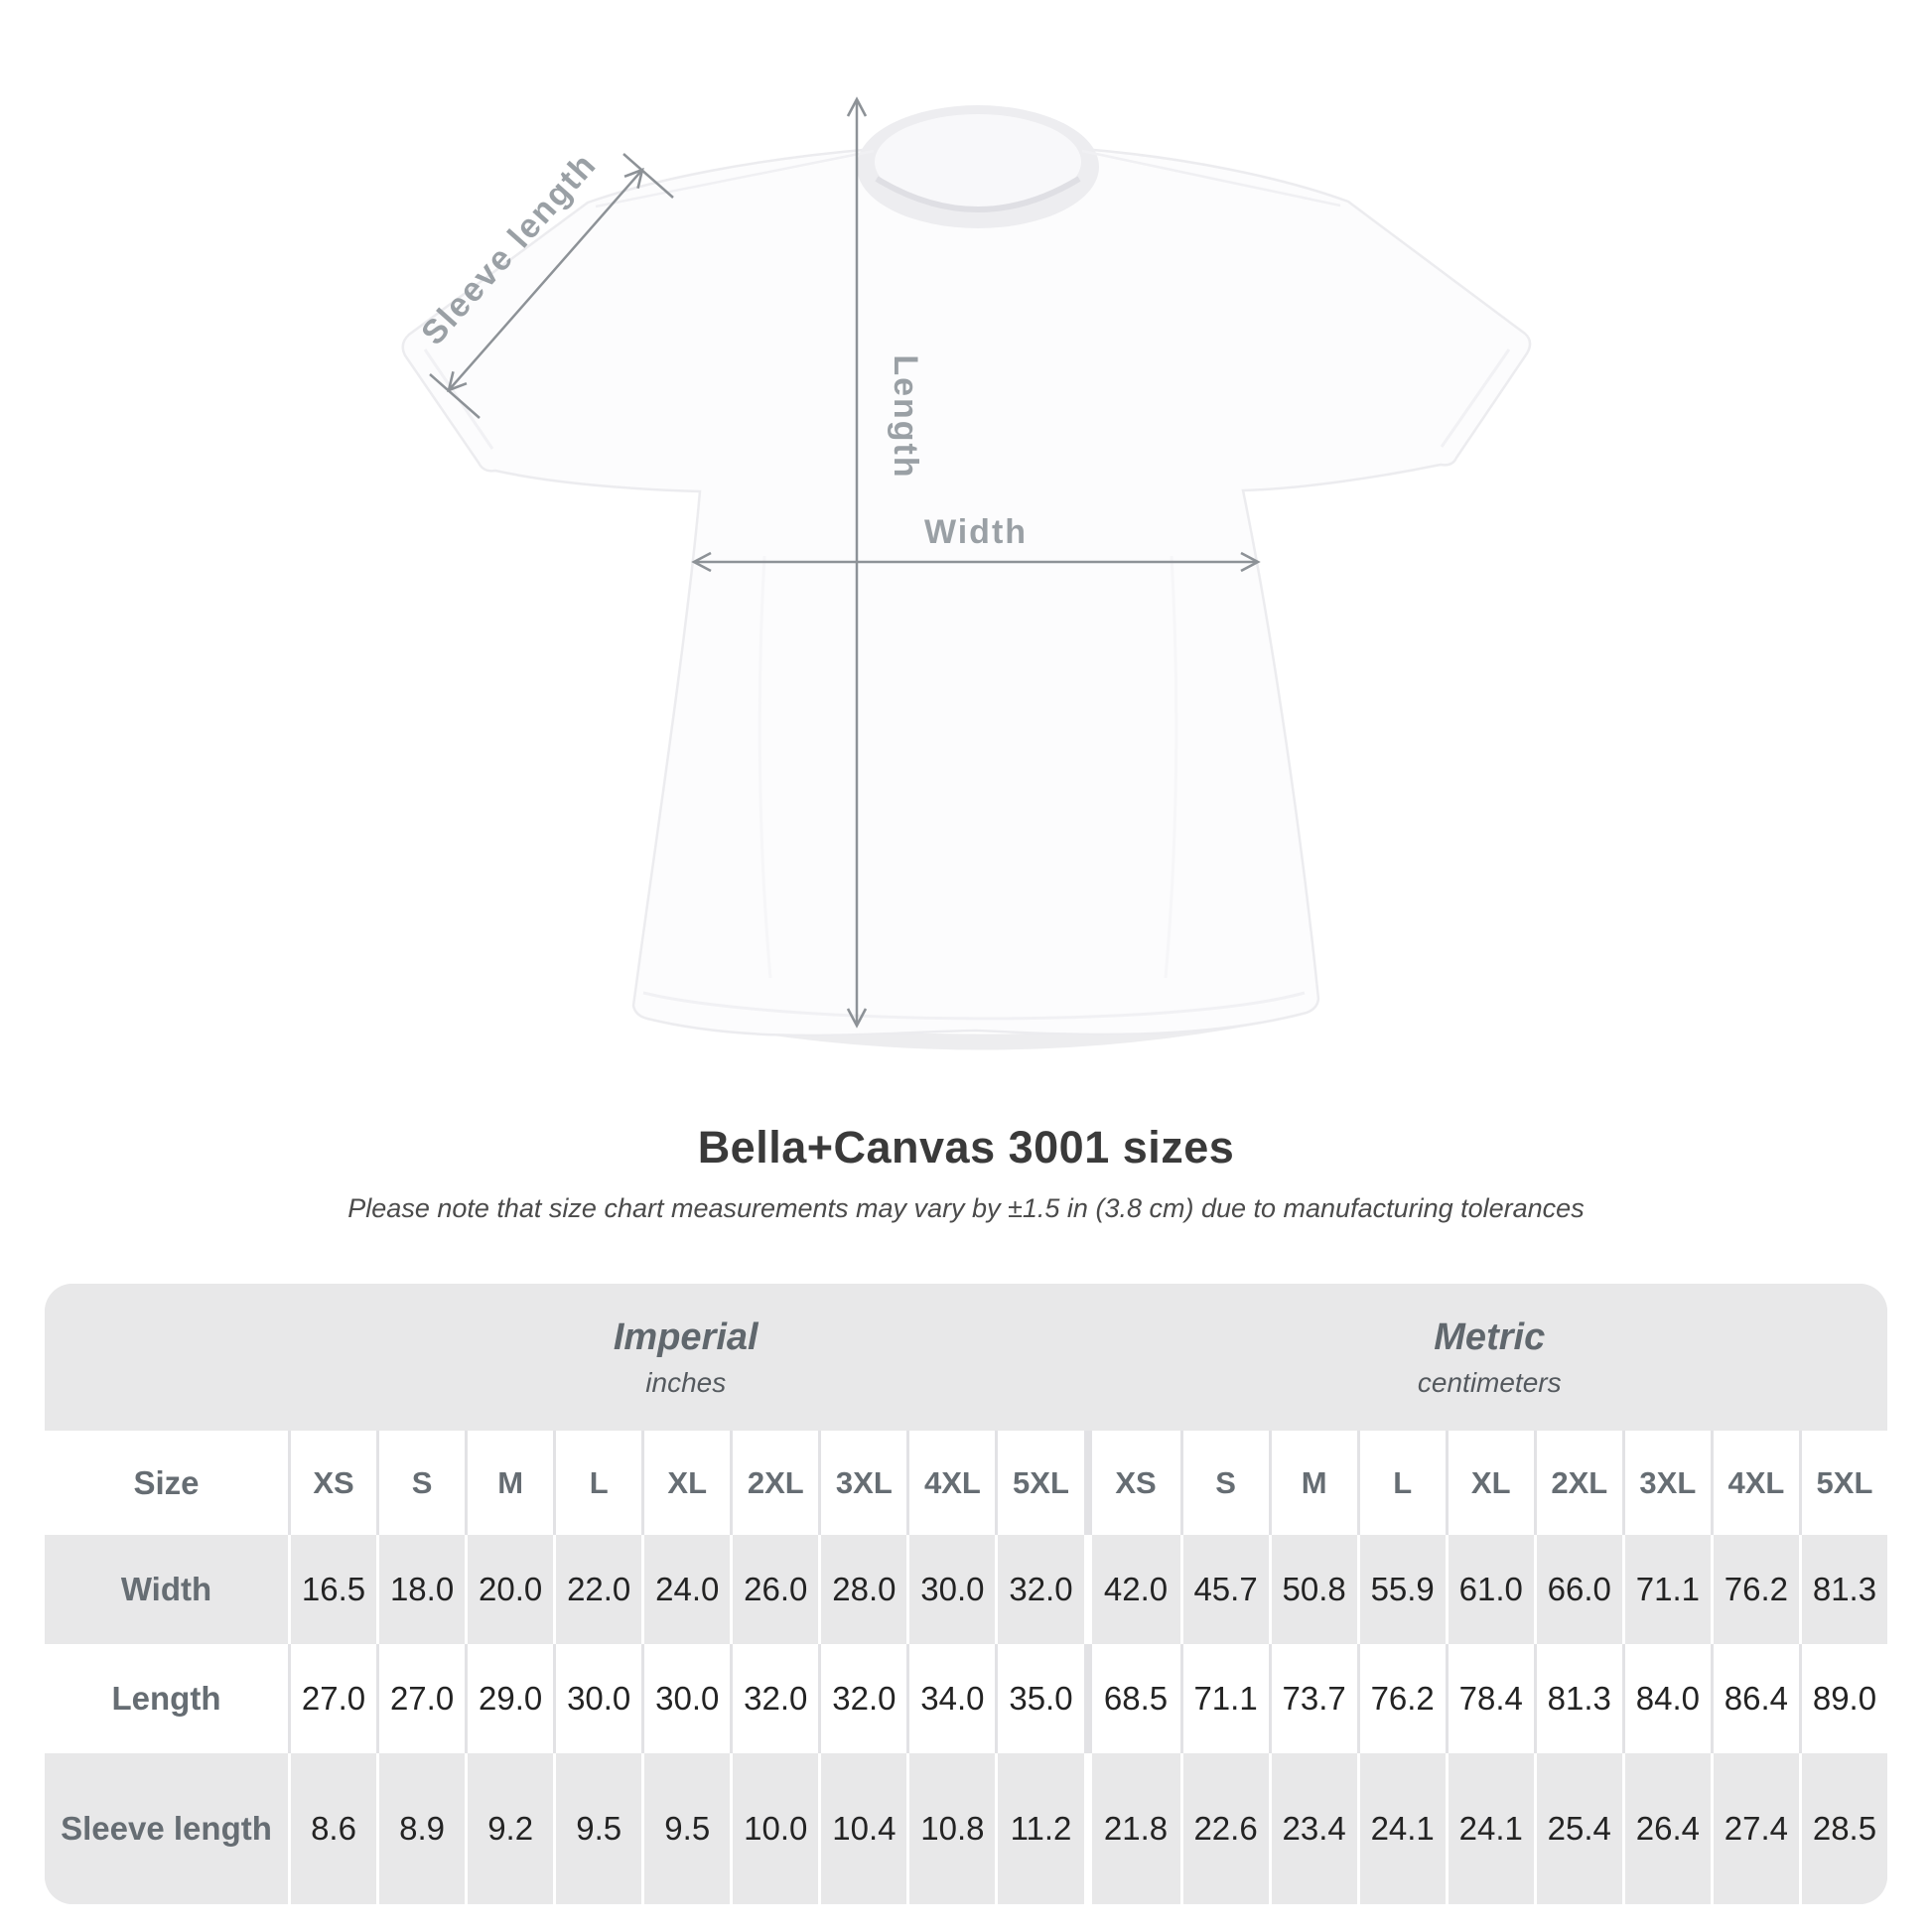  Describe the element at coordinates (774, 1483) in the screenshot. I see `imperial-size-header-2xl: 2XL` at that location.